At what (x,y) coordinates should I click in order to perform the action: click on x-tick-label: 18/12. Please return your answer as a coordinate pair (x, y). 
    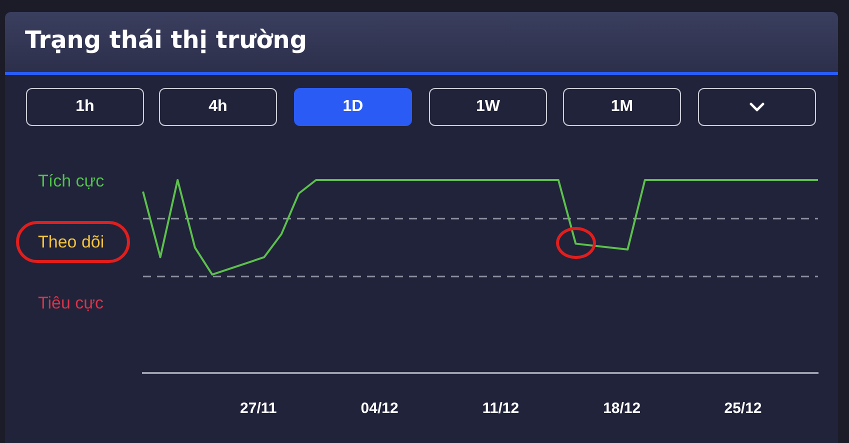
    Looking at the image, I should click on (622, 409).